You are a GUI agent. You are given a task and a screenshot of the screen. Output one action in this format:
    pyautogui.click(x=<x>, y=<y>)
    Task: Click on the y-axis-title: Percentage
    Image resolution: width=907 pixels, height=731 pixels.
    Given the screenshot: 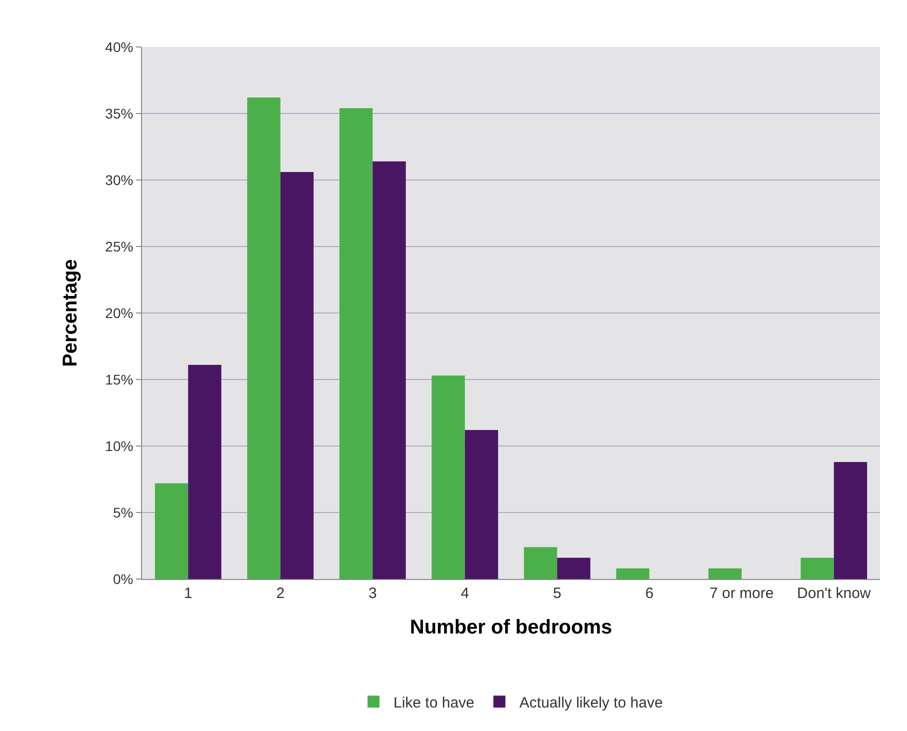 What is the action you would take?
    pyautogui.click(x=71, y=313)
    